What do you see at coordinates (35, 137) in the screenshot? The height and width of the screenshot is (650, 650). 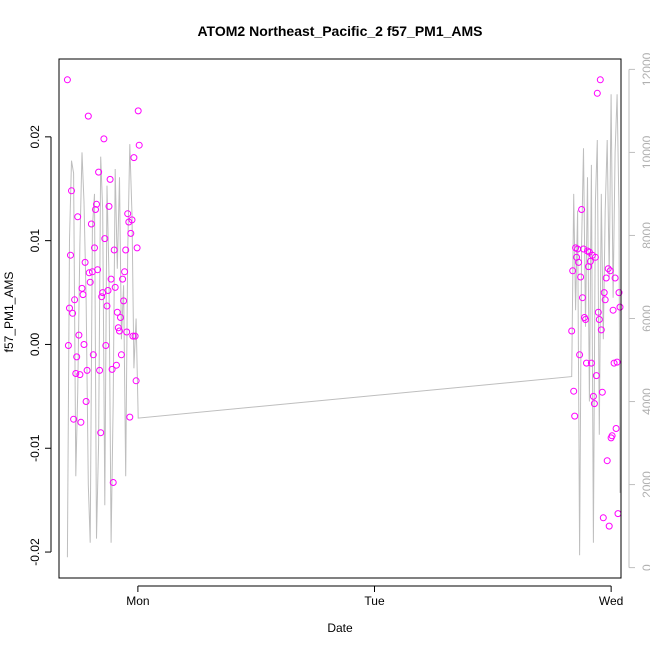 I see `y-left-tick-label: 0.02` at bounding box center [35, 137].